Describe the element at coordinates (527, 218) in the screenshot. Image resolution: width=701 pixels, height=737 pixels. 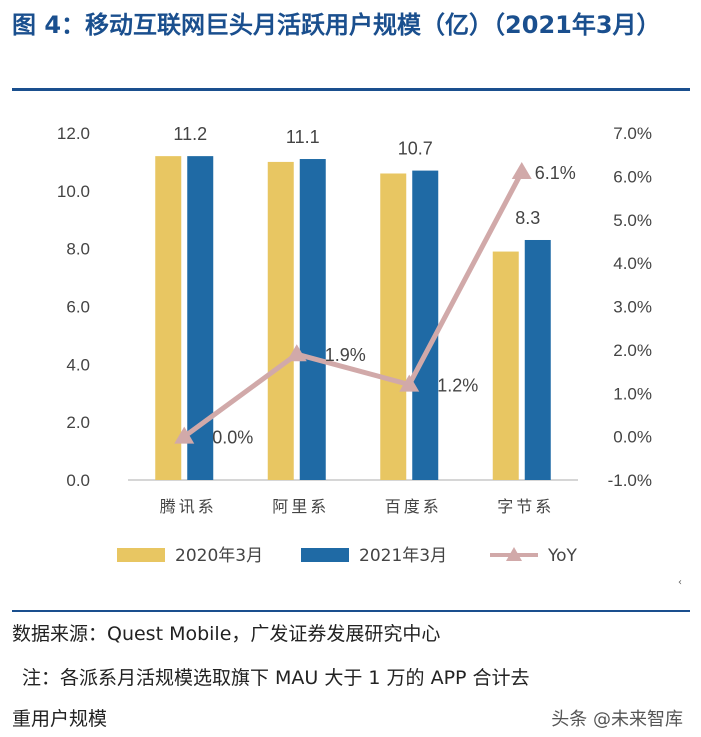
I see `bar-value-label: 8.3` at that location.